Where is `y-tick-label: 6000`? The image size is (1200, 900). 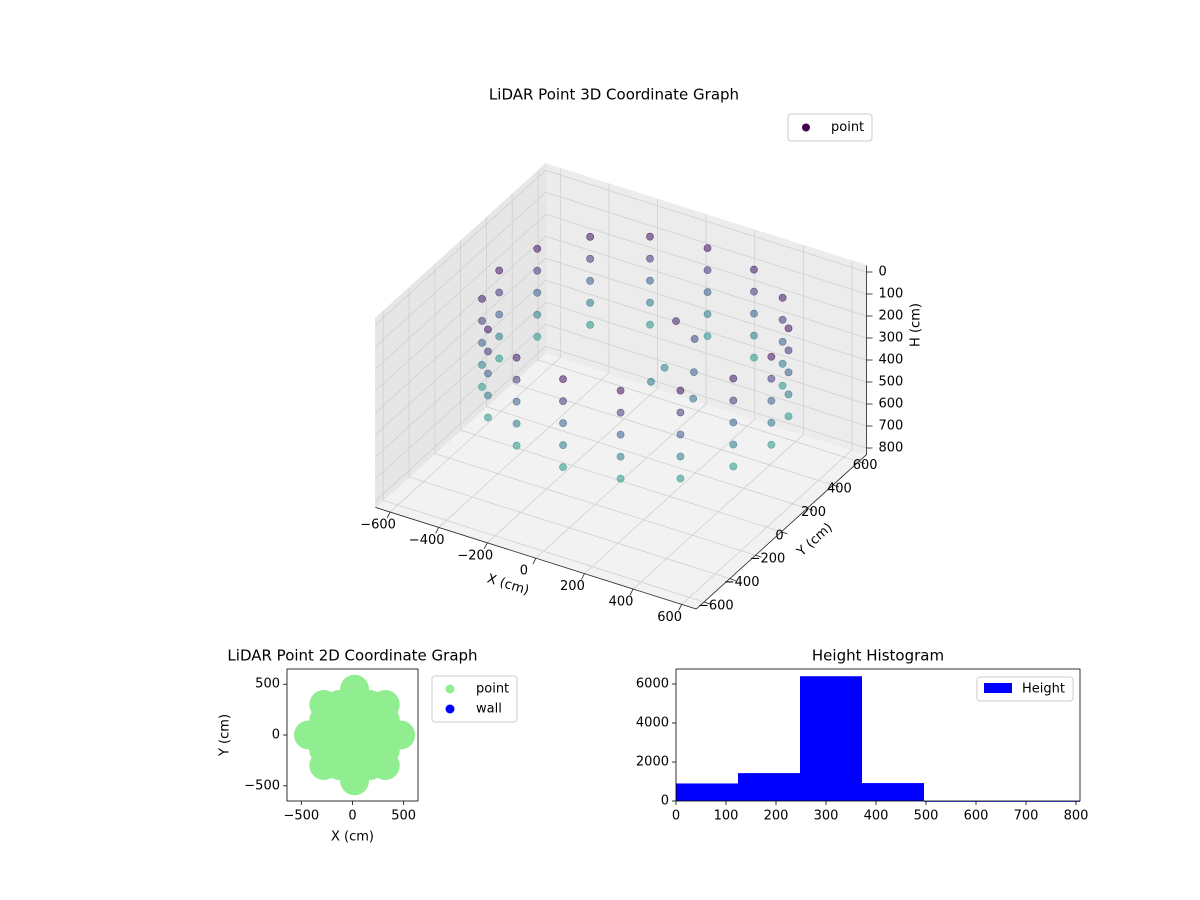
y-tick-label: 6000 is located at coordinates (652, 684).